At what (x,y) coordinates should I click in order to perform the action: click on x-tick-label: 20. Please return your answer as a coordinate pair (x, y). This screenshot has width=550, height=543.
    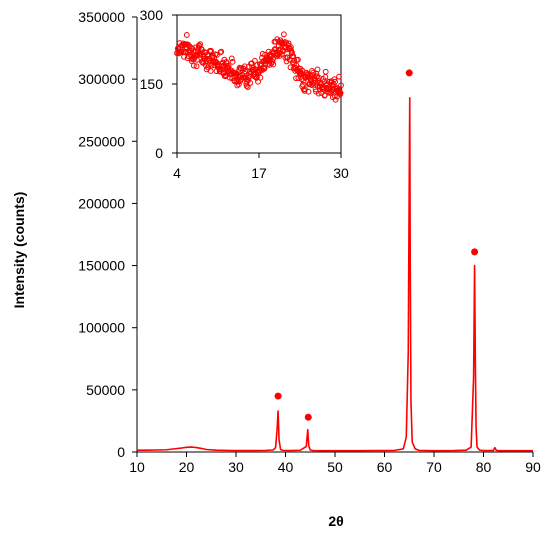
    Looking at the image, I should click on (187, 467).